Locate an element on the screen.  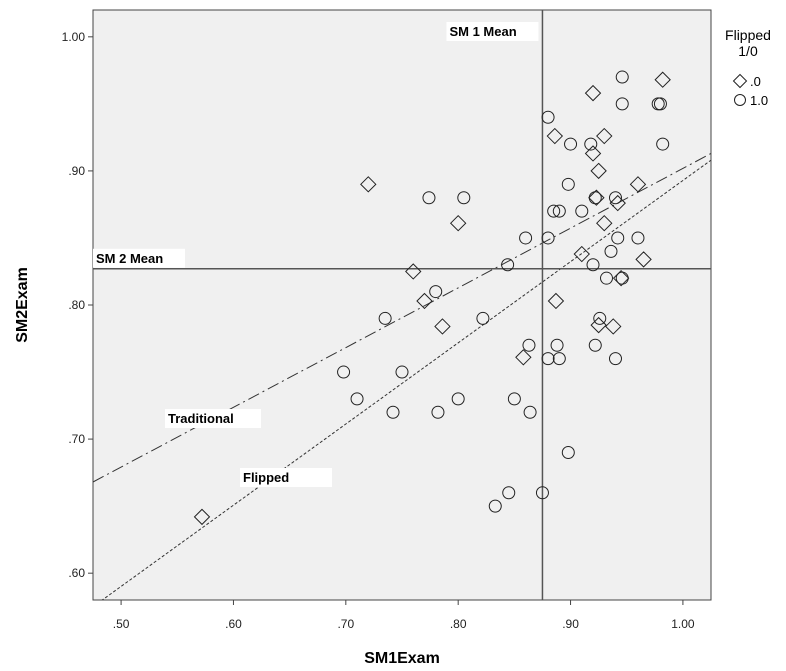
y-axis-title: SM2Exam is located at coordinates (22, 305).